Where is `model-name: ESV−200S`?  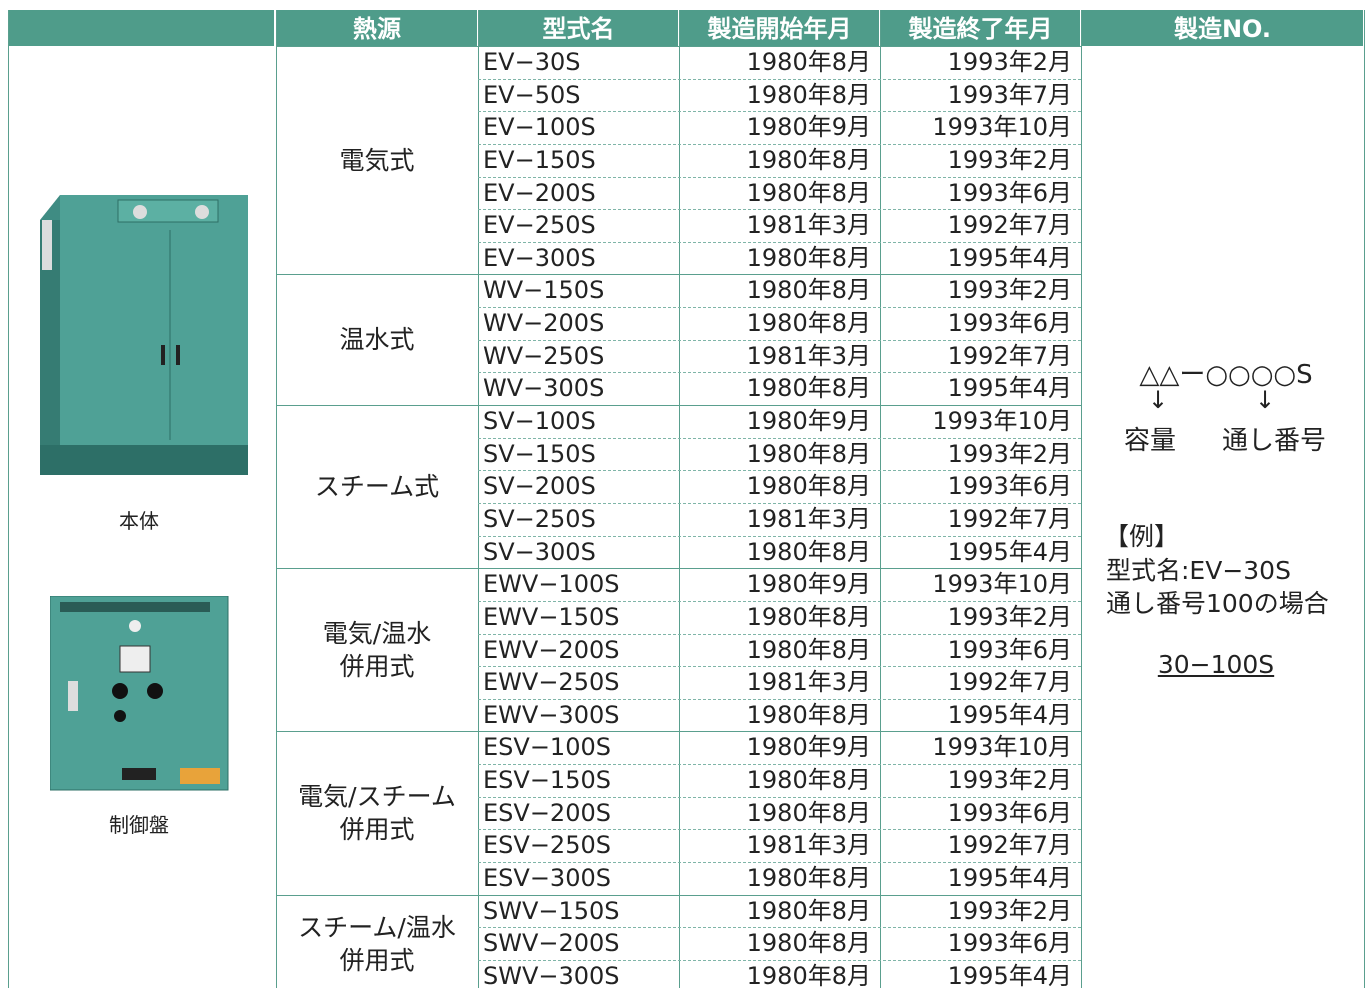
model-name: ESV−200S is located at coordinates (547, 812).